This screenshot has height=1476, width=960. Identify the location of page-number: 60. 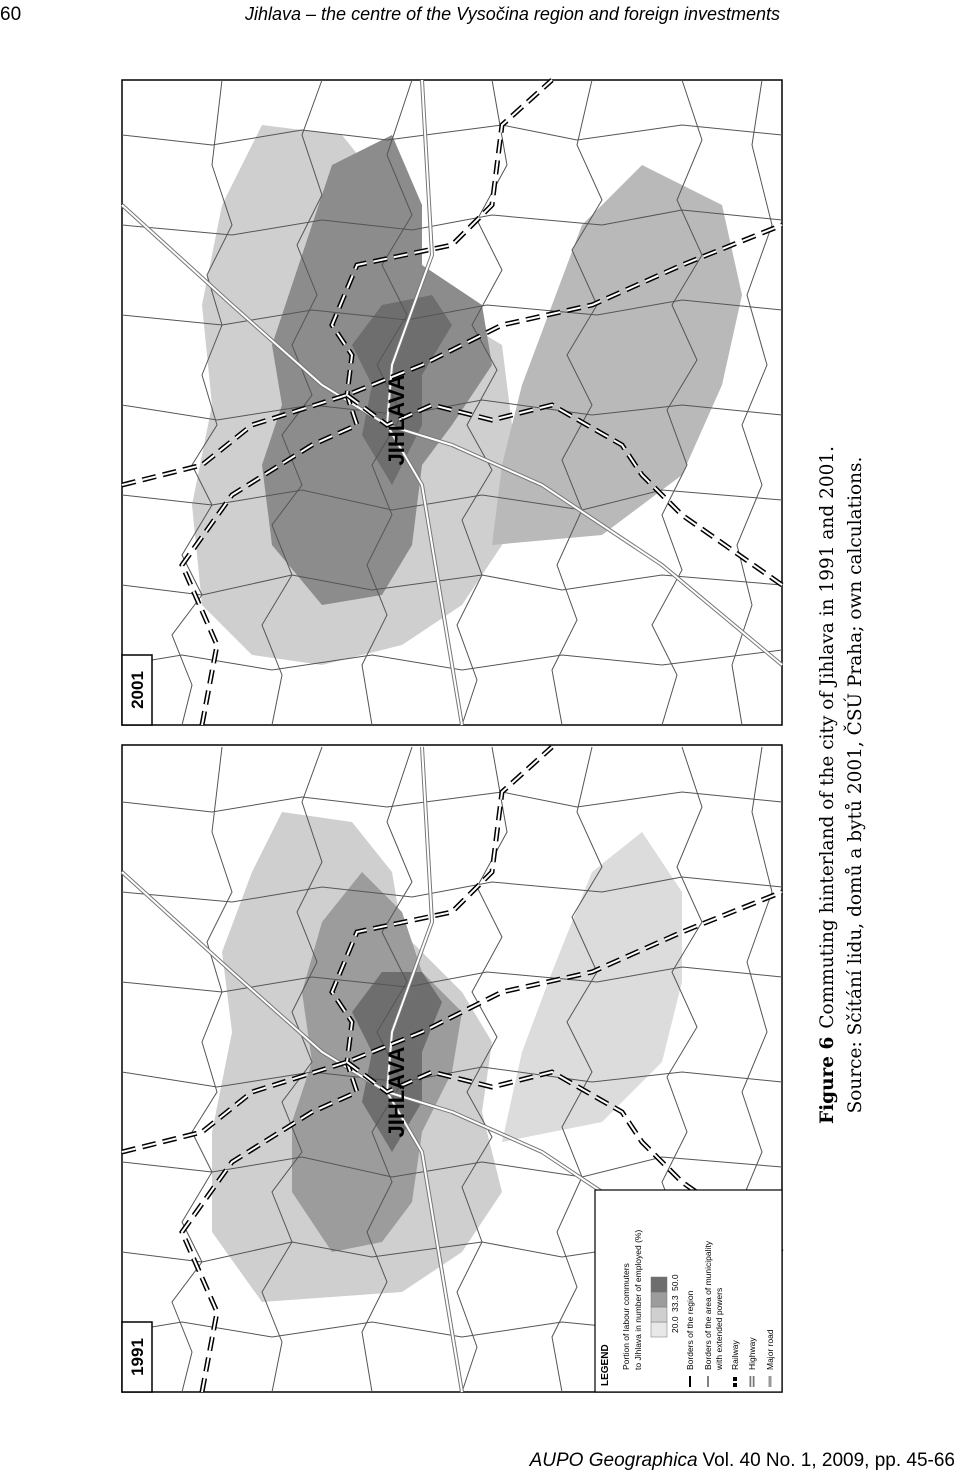
(10, 14).